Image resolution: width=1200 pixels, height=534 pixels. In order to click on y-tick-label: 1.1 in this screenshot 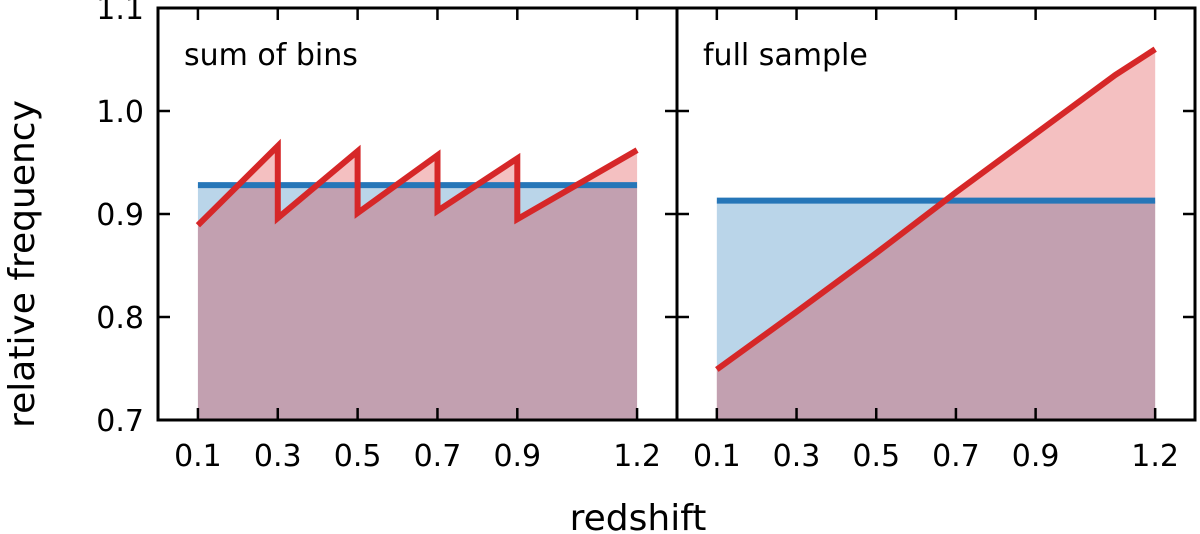, I will do `click(120, 13)`.